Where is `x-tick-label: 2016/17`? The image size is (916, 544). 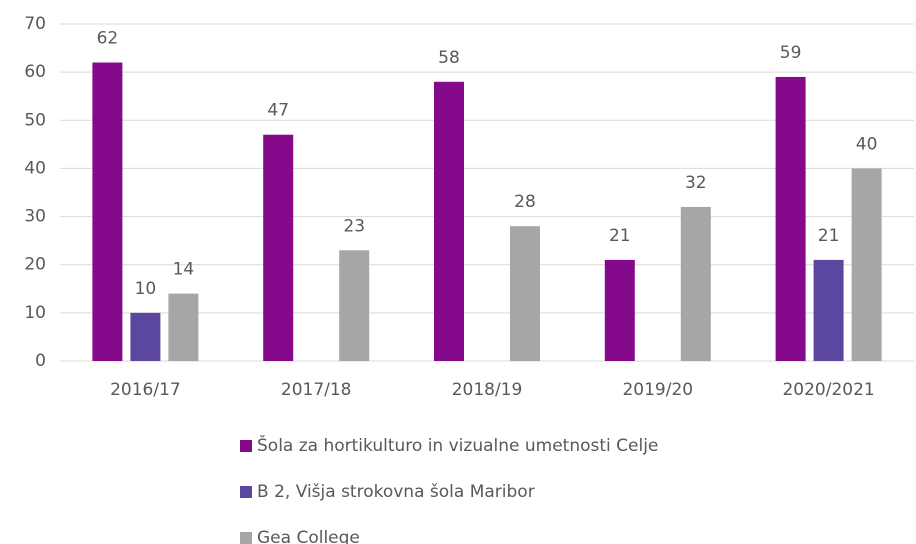
x-tick-label: 2016/17 is located at coordinates (145, 390).